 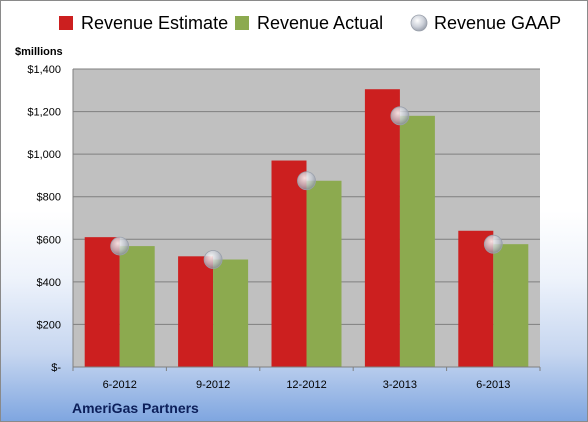 I want to click on legend-label: Revenue Estimate, so click(x=154, y=23).